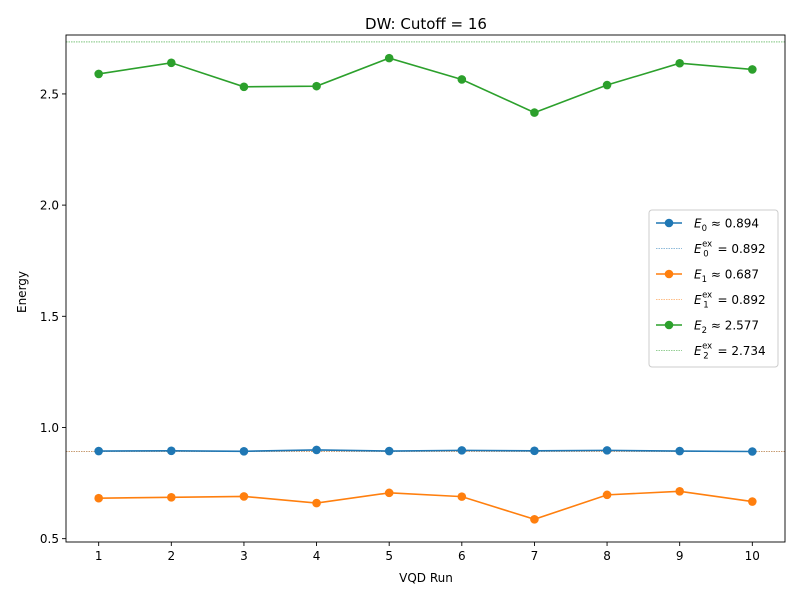 The width and height of the screenshot is (800, 600). What do you see at coordinates (426, 24) in the screenshot?
I see `chart-title: DW: Cutoff = 16` at bounding box center [426, 24].